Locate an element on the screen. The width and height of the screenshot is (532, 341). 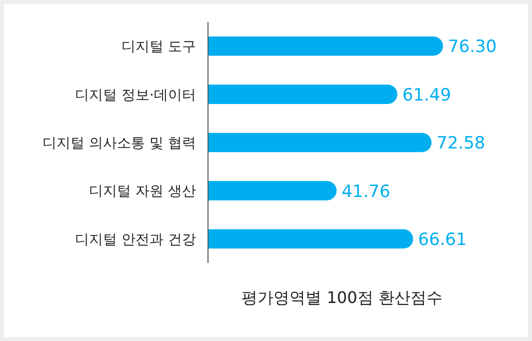
y-tick-label: 디지털 안전과 건강 is located at coordinates (135, 240).